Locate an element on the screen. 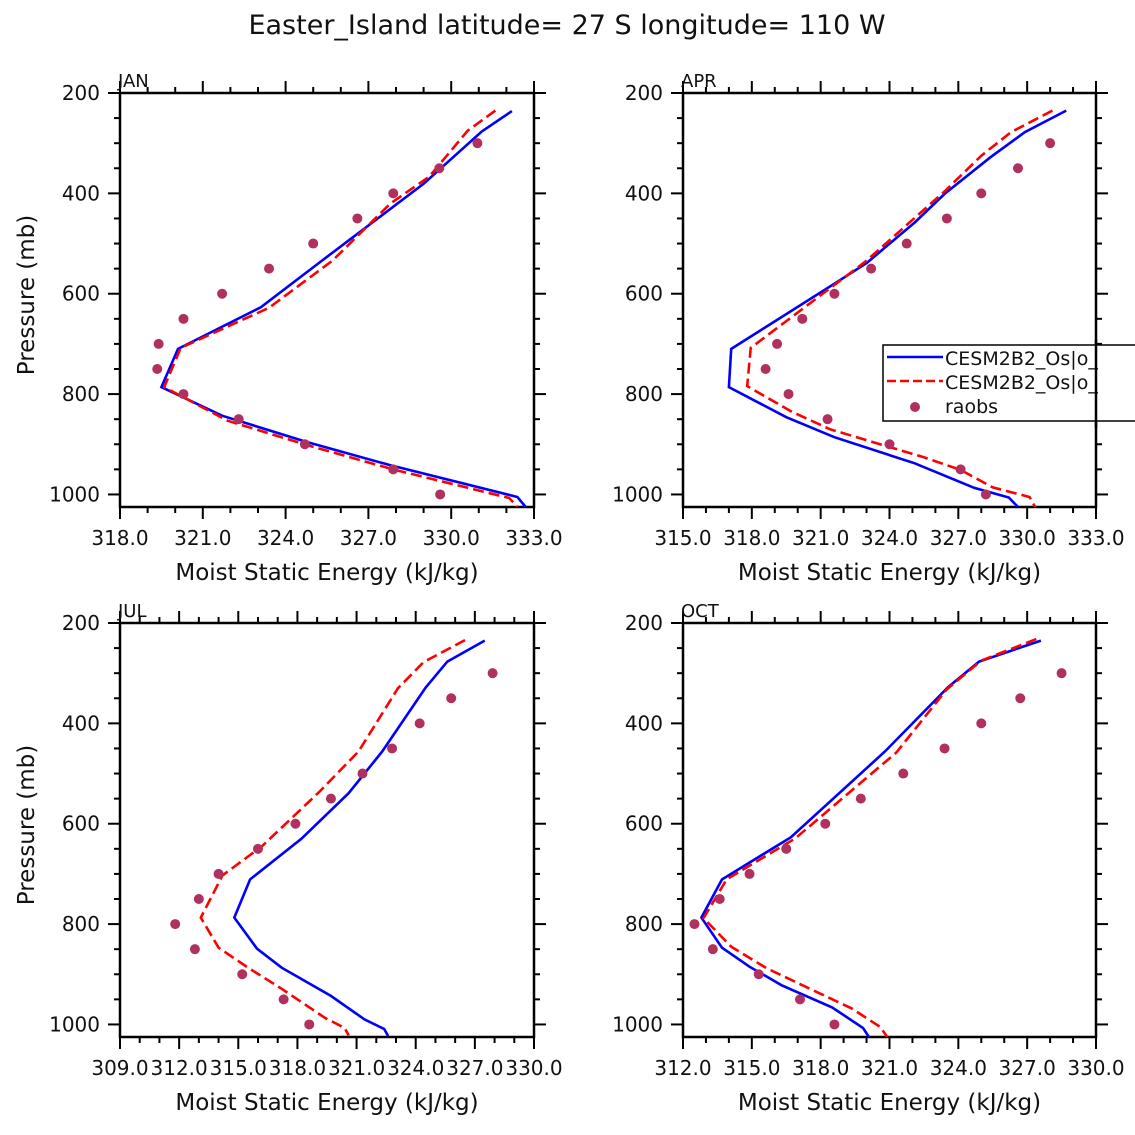 This screenshot has height=1135, width=1135. panel-title-jul: JUL is located at coordinates (132, 611).